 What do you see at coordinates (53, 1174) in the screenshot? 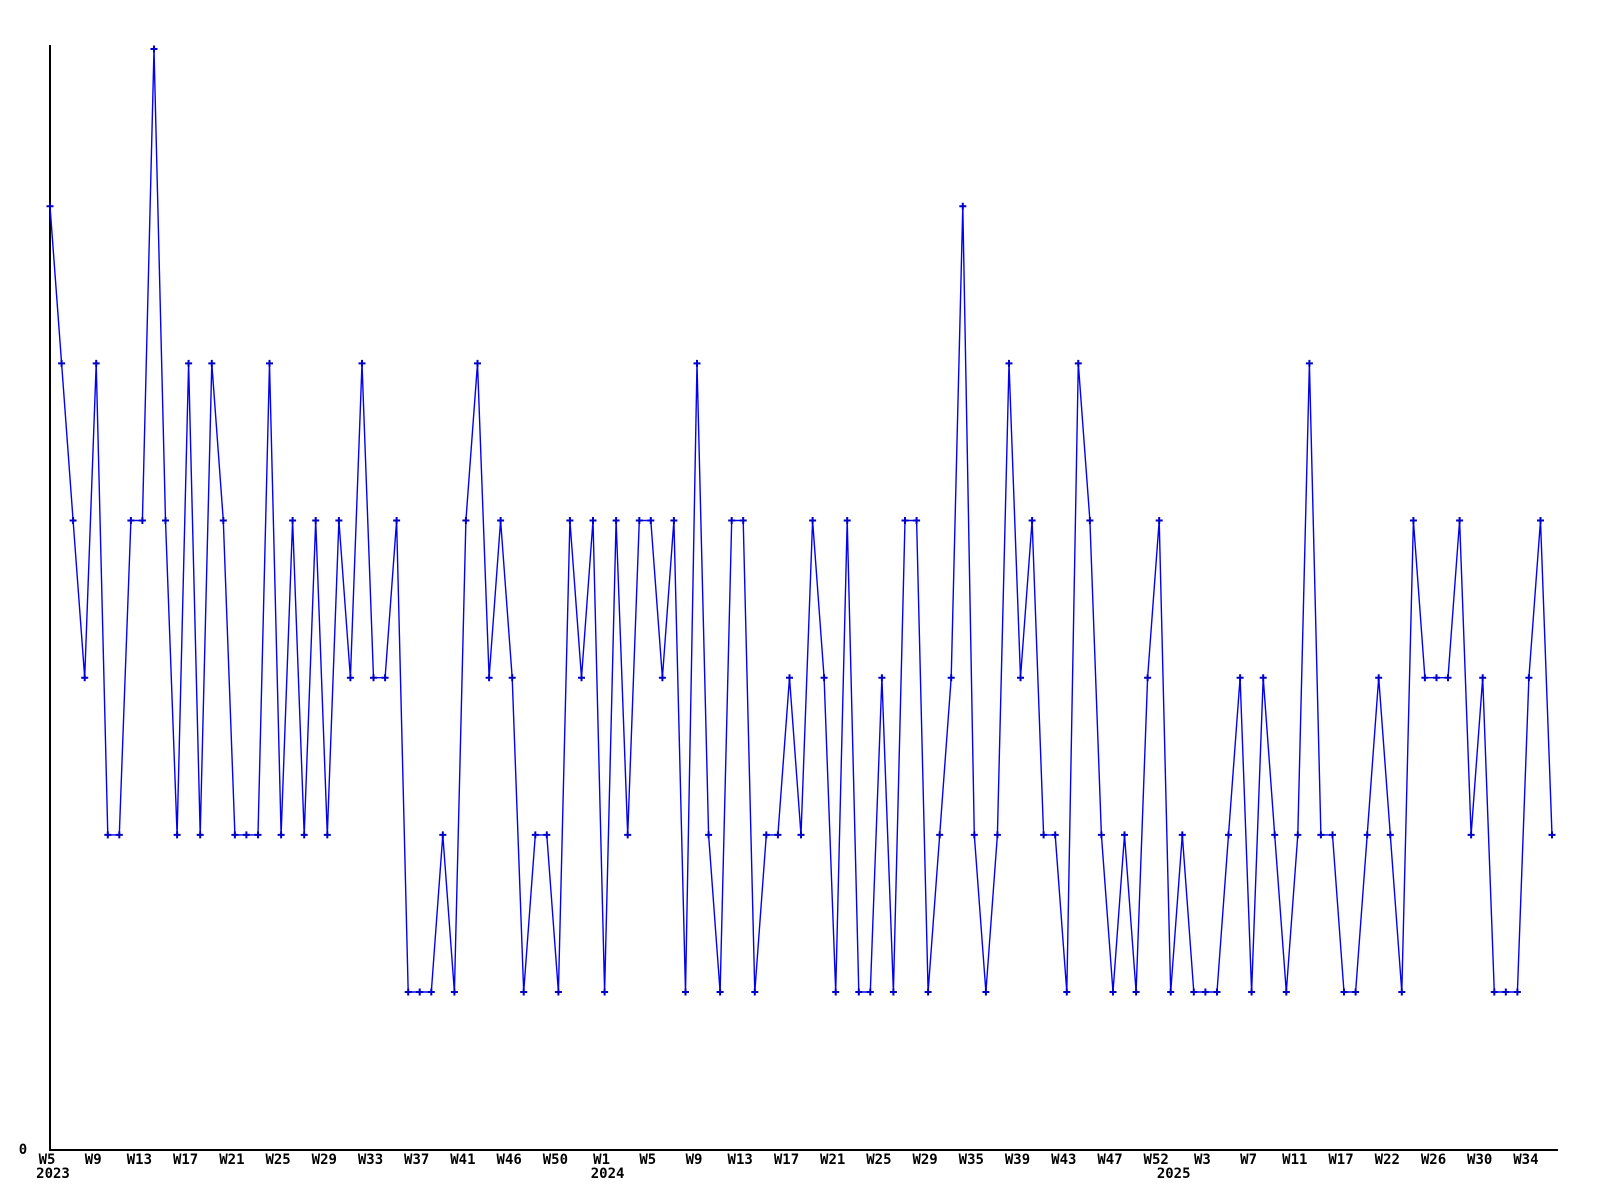
I see `year-label: 2023` at bounding box center [53, 1174].